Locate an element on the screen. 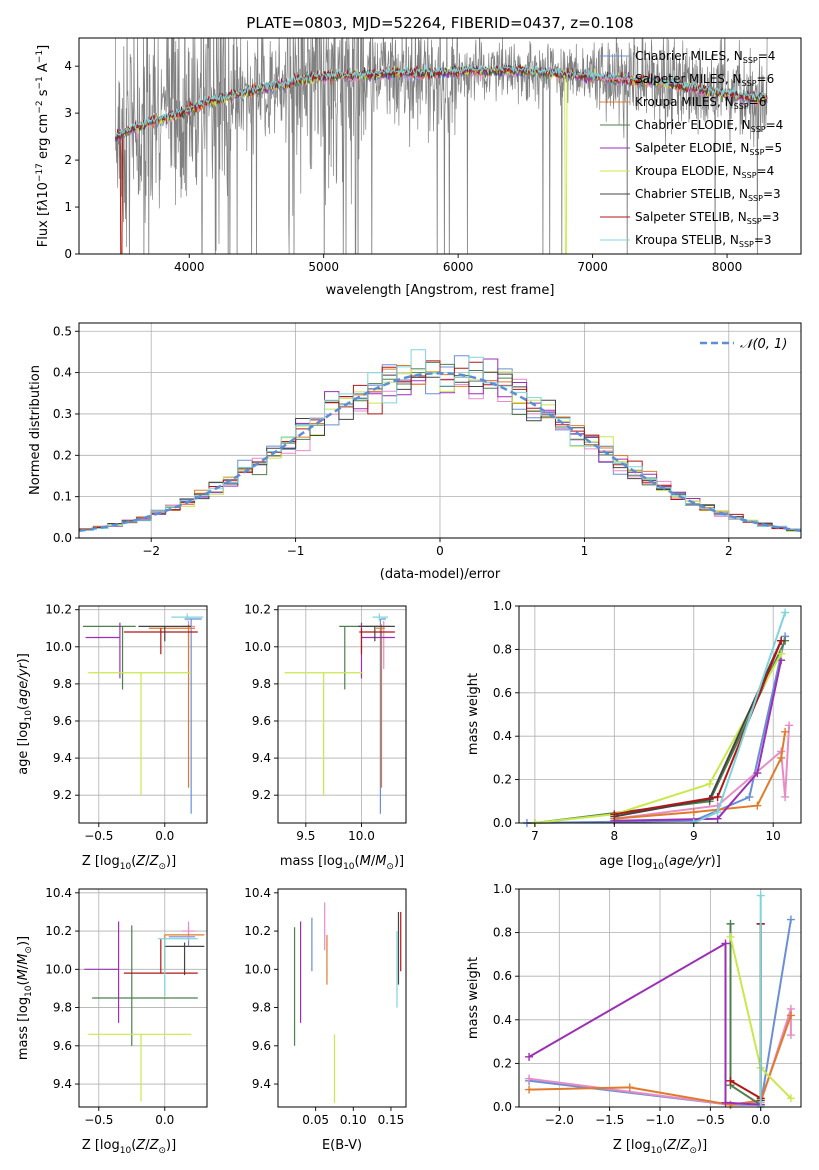  y-tick-label: 10.0 is located at coordinates (257, 969).